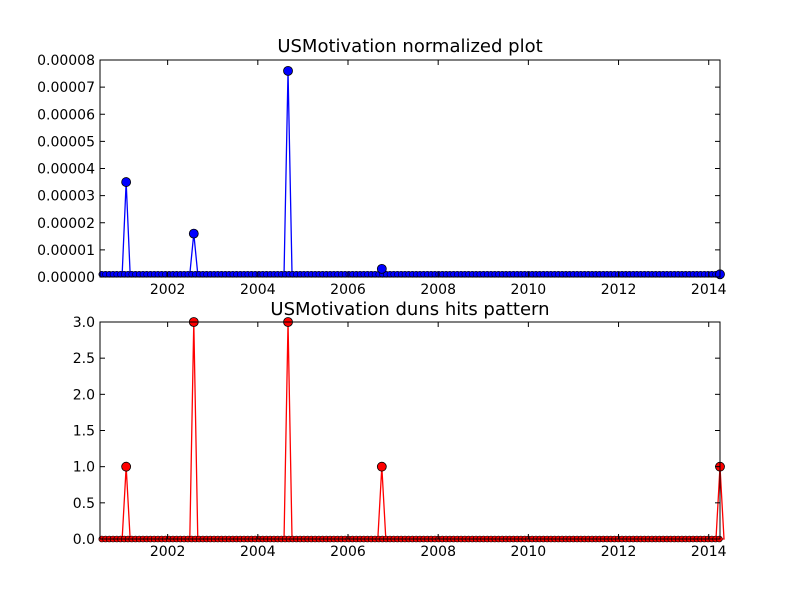 Image resolution: width=800 pixels, height=600 pixels. I want to click on y-tick-label: 0.00001, so click(66, 251).